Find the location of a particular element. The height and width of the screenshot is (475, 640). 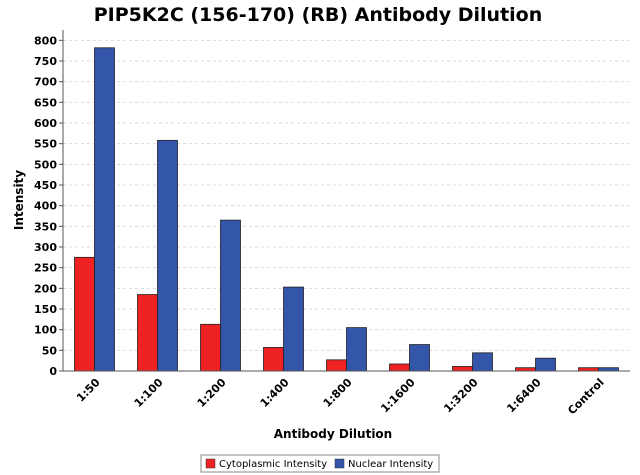

y-tick-label: 800 is located at coordinates (45, 40).